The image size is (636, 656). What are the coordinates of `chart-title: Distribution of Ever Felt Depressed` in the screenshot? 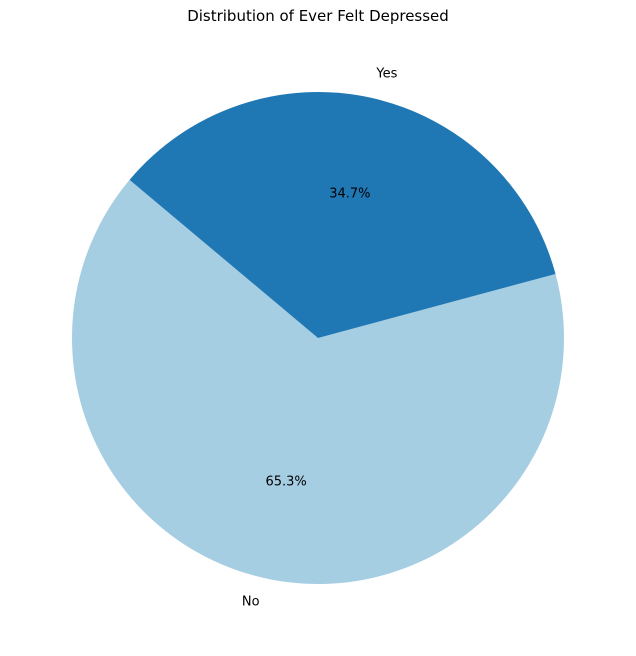 It's located at (318, 16).